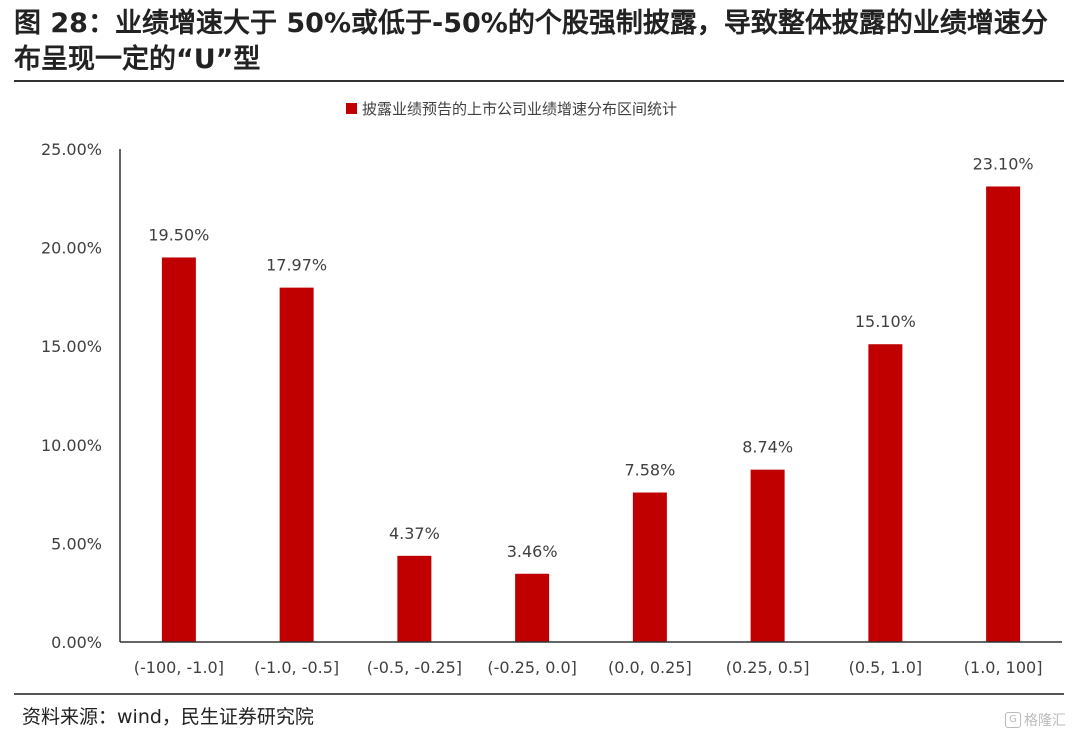  Describe the element at coordinates (168, 717) in the screenshot. I see `source-note: 资料来源：wind，民生证券研究院` at that location.